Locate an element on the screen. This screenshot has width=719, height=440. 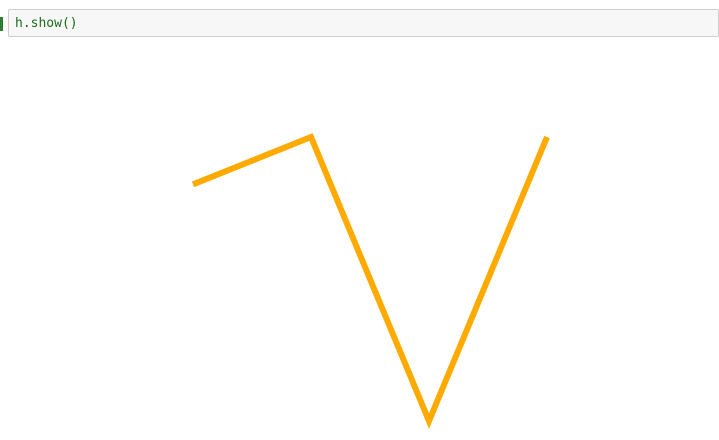
cell-prompt-marker is located at coordinates (1, 24).